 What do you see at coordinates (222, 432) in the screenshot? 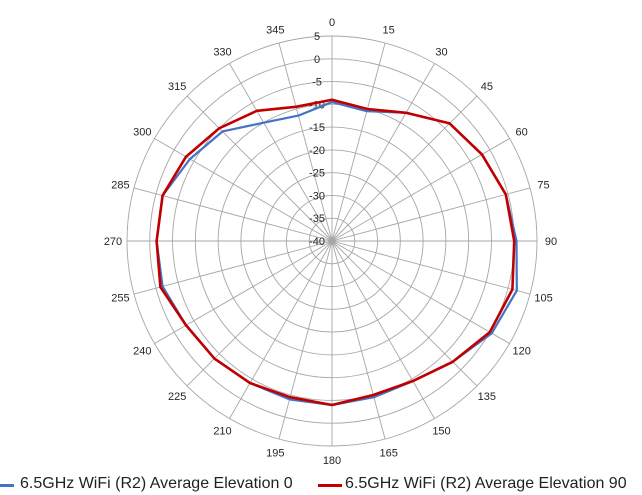
I see `angle-tick-label: 210` at bounding box center [222, 432].